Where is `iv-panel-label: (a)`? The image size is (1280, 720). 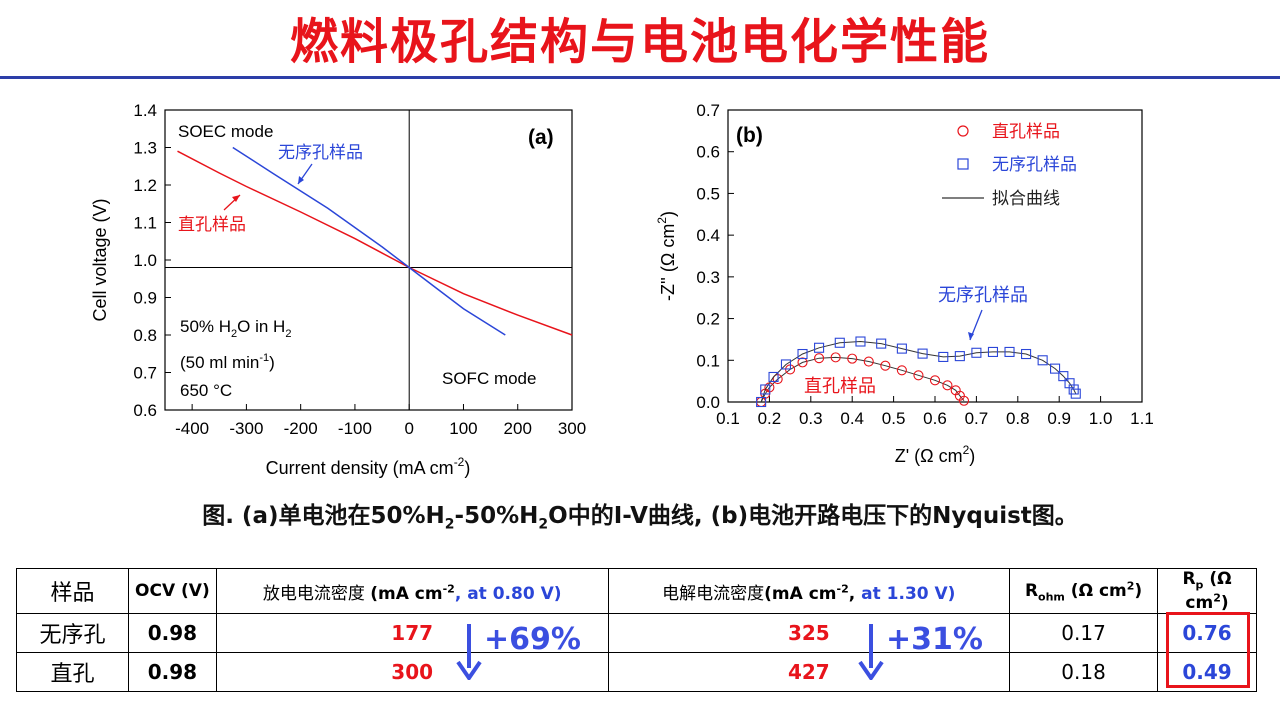
iv-panel-label: (a) is located at coordinates (541, 137).